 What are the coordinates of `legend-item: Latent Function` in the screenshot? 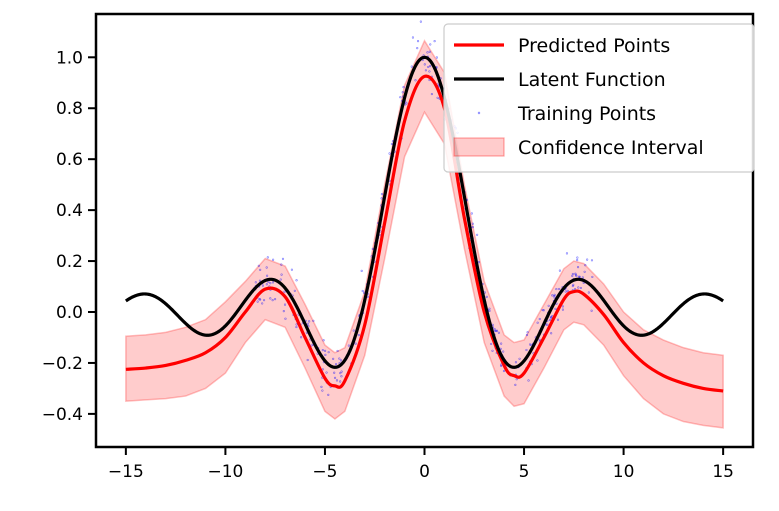 It's located at (560, 80).